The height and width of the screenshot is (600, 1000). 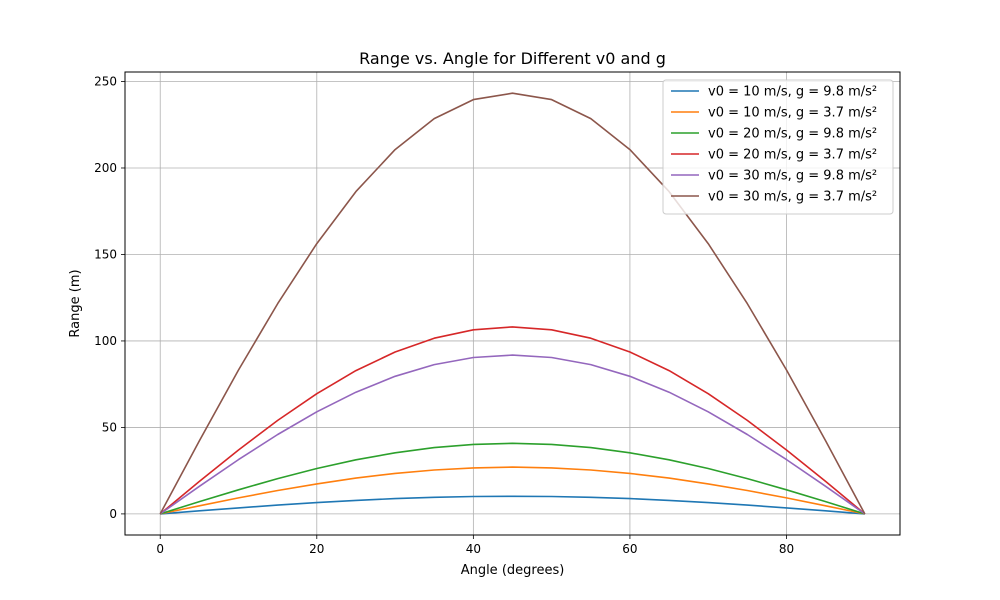 What do you see at coordinates (512, 58) in the screenshot?
I see `chart-title: Range vs. Angle for Different v0 and g` at bounding box center [512, 58].